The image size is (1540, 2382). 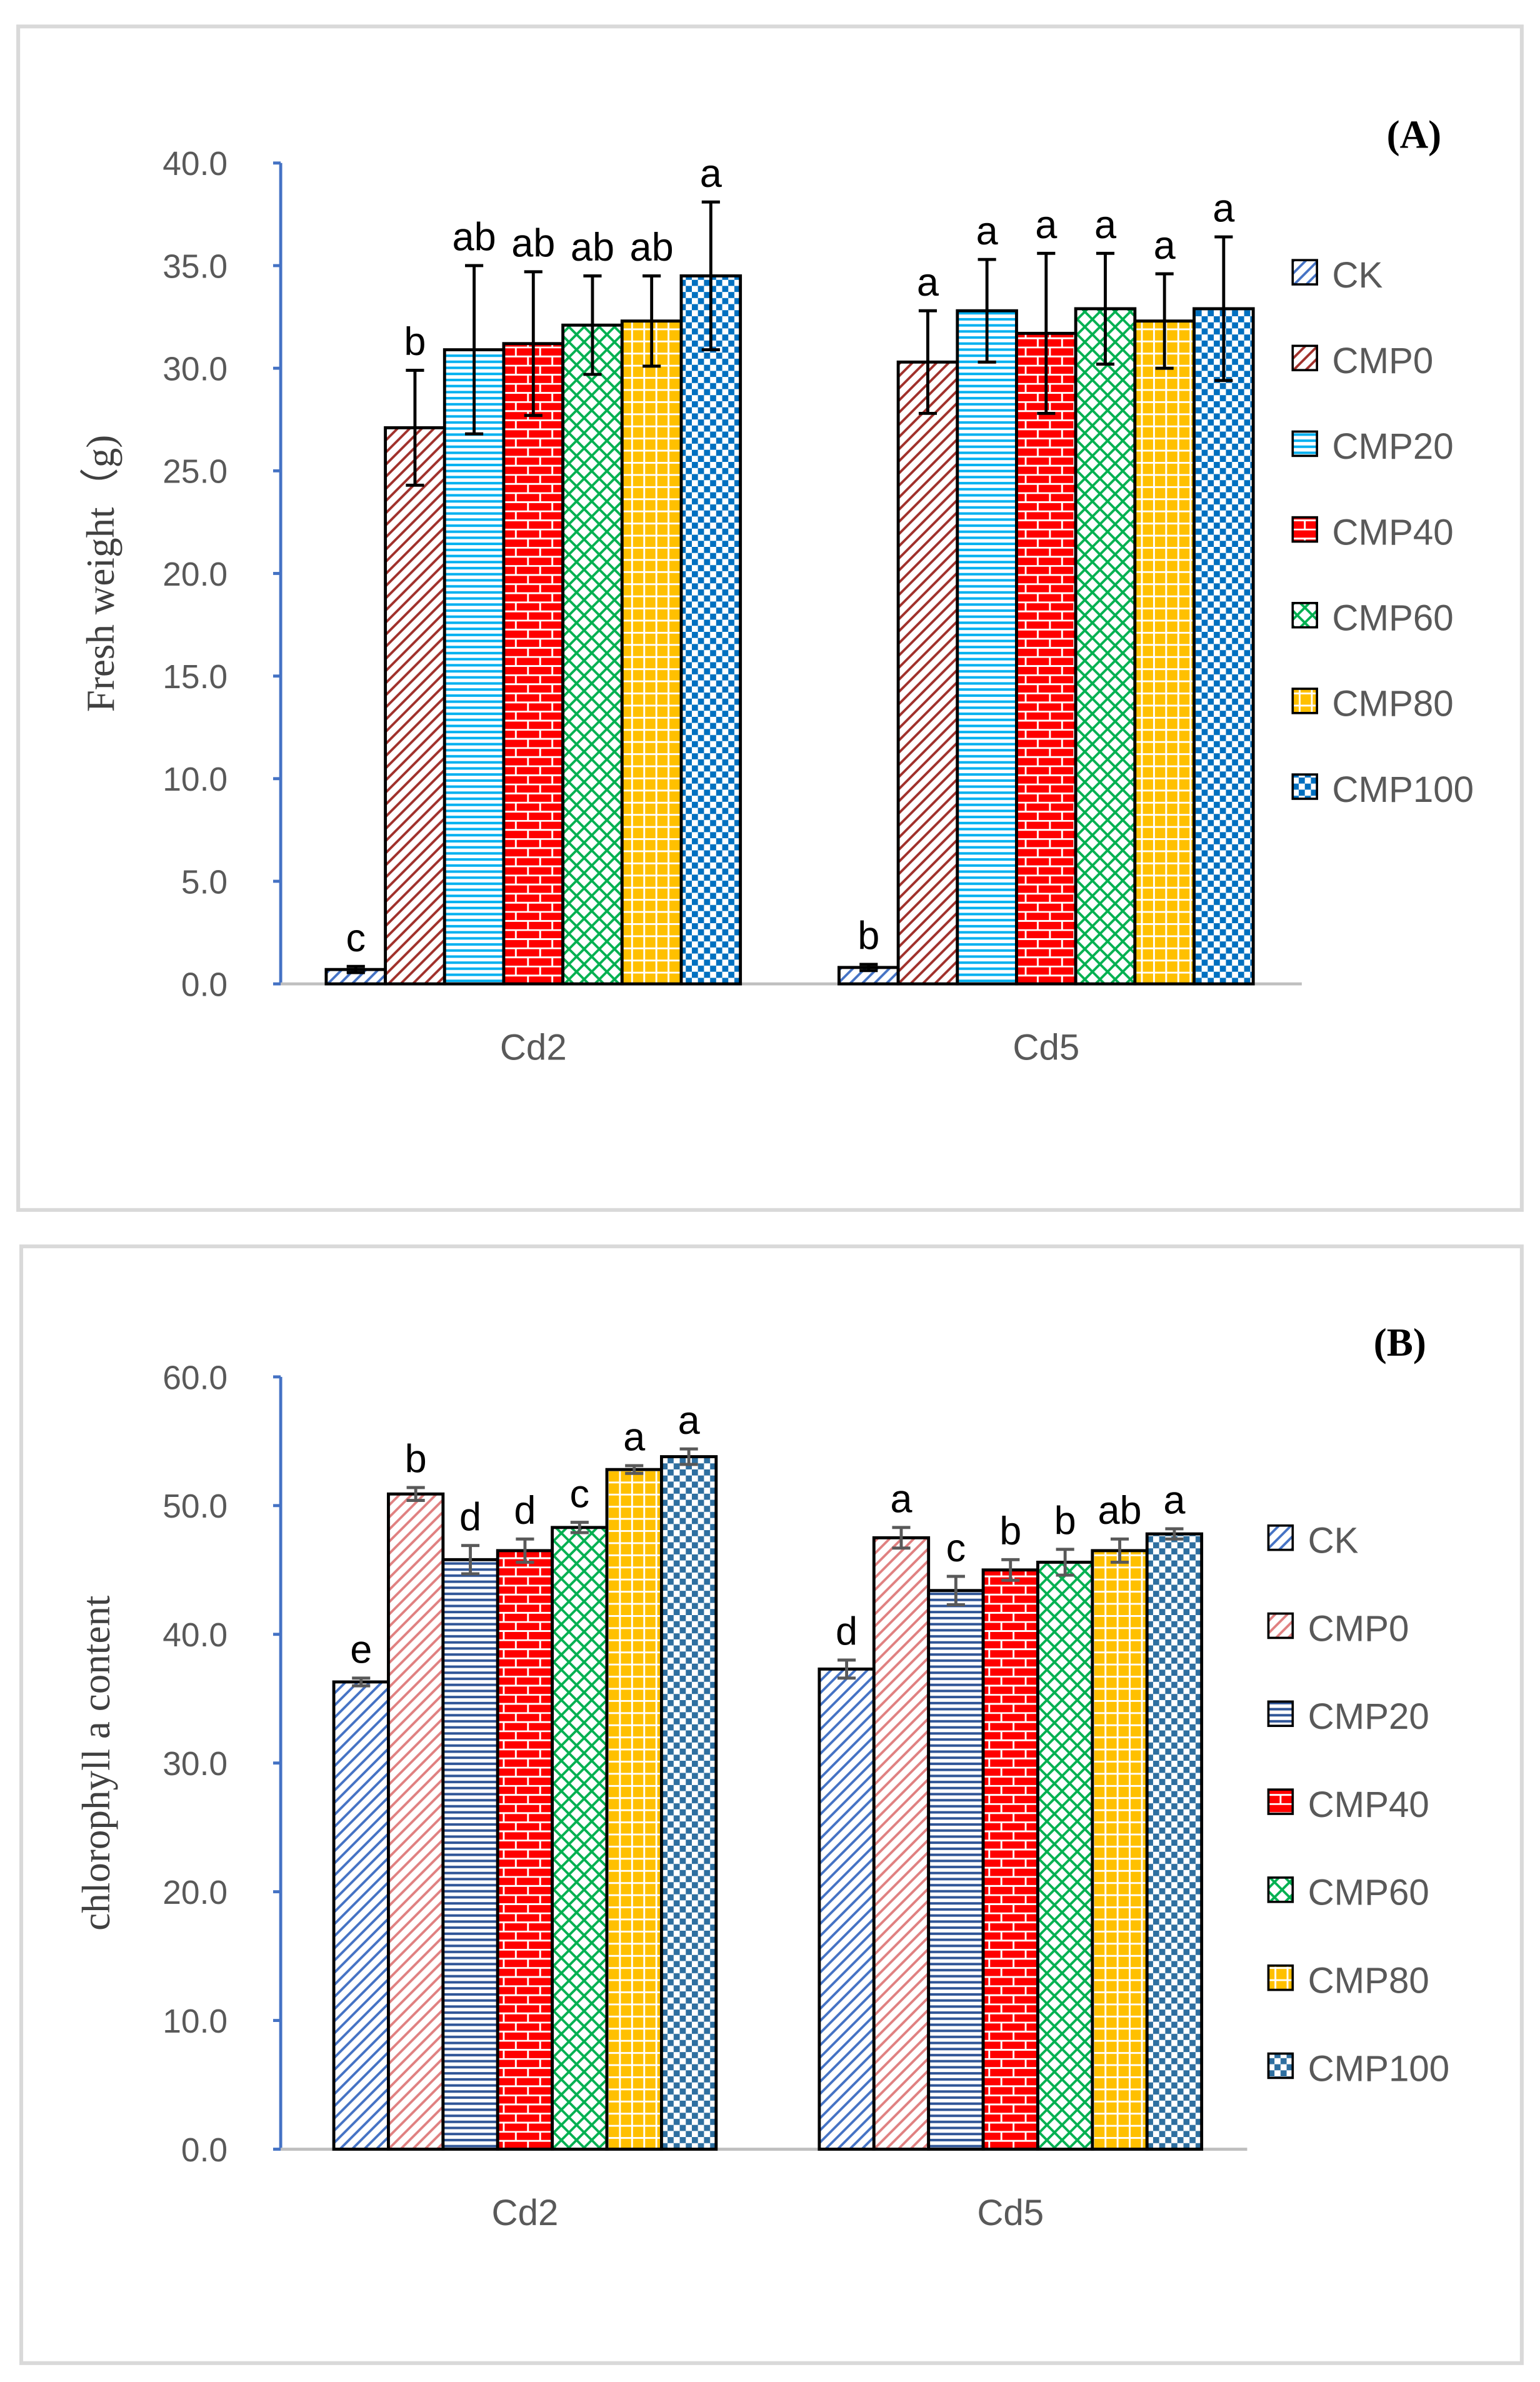 I want to click on legend-label: CK, so click(x=1357, y=275).